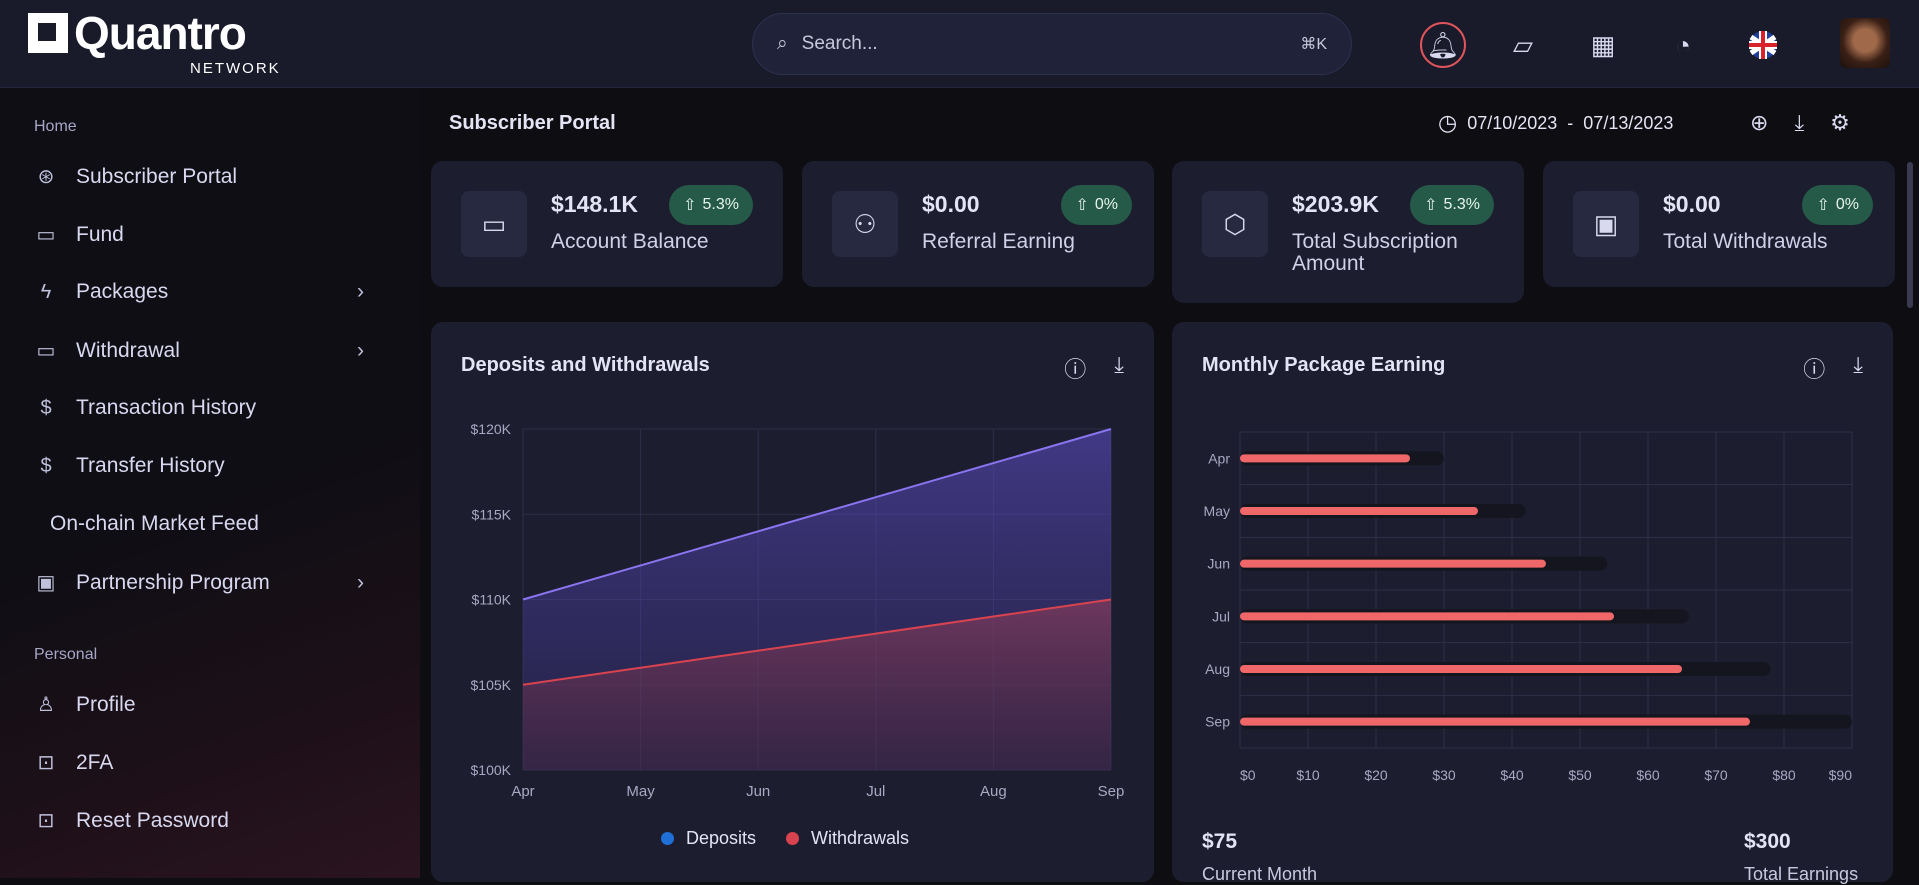 This screenshot has height=885, width=1919. What do you see at coordinates (640, 791) in the screenshot?
I see `x-tick-label: May` at bounding box center [640, 791].